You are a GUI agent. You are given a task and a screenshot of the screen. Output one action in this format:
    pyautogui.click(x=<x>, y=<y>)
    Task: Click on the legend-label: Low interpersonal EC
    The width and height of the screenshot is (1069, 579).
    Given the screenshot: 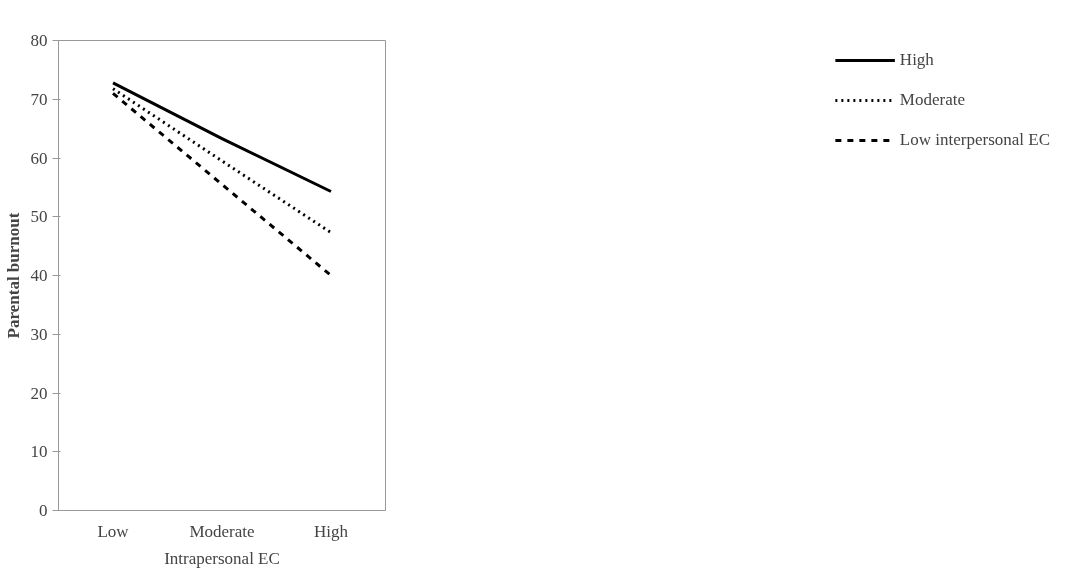 What is the action you would take?
    pyautogui.click(x=974, y=140)
    